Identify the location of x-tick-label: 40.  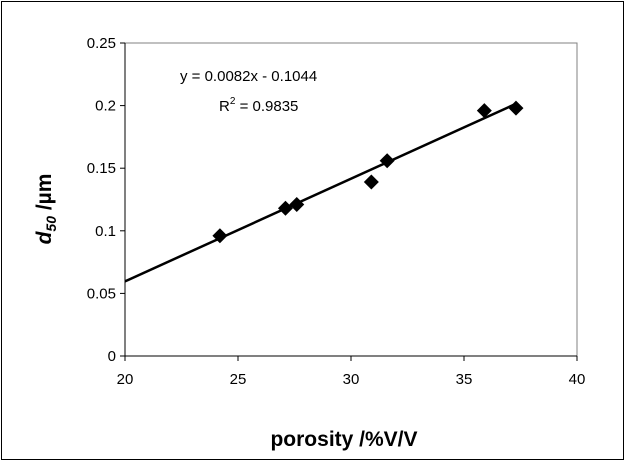
(577, 379).